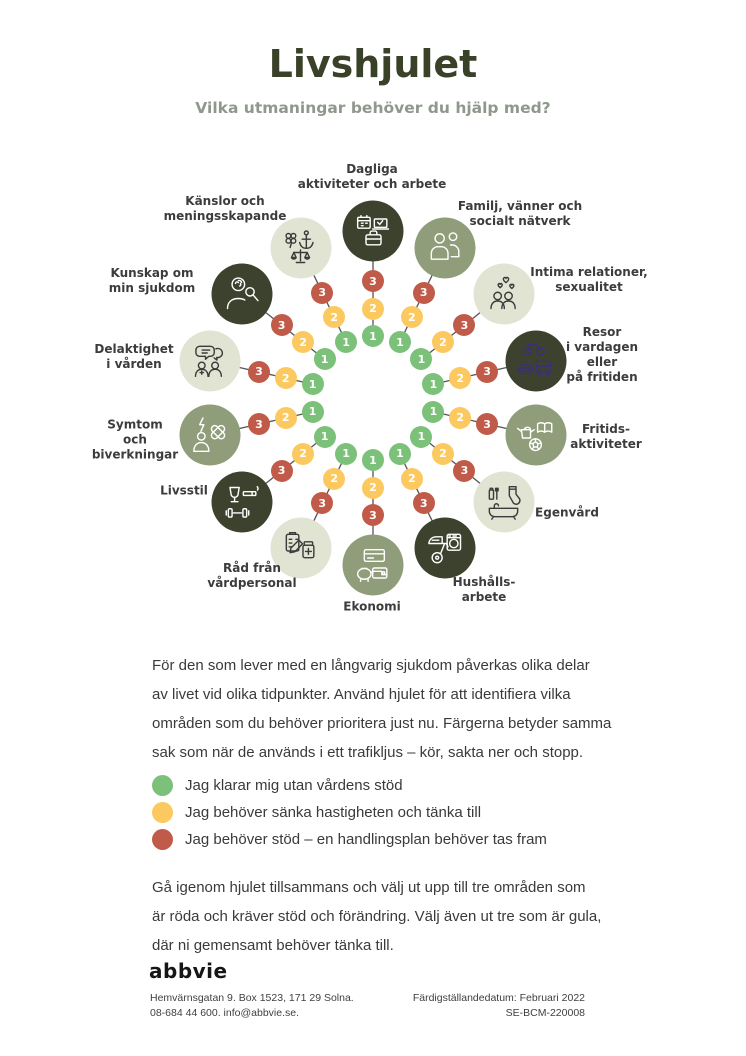 This screenshot has height=1056, width=746. I want to click on footer-address-line2: 08-684 44 600. info@abbvie.se., so click(225, 1013).